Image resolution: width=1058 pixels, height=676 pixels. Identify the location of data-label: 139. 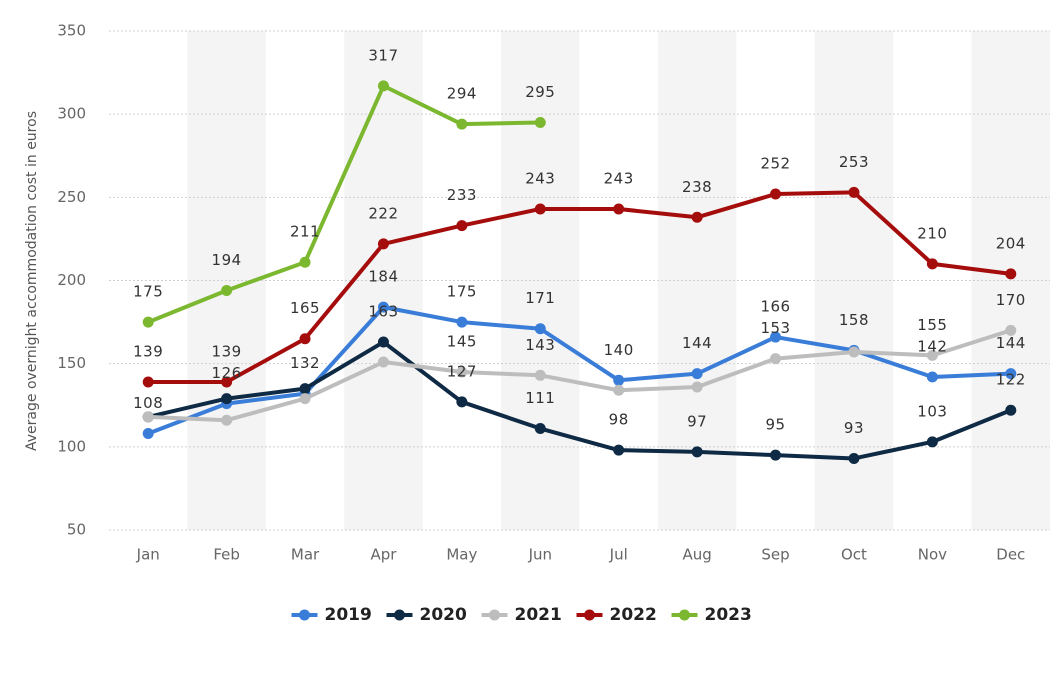
(227, 351).